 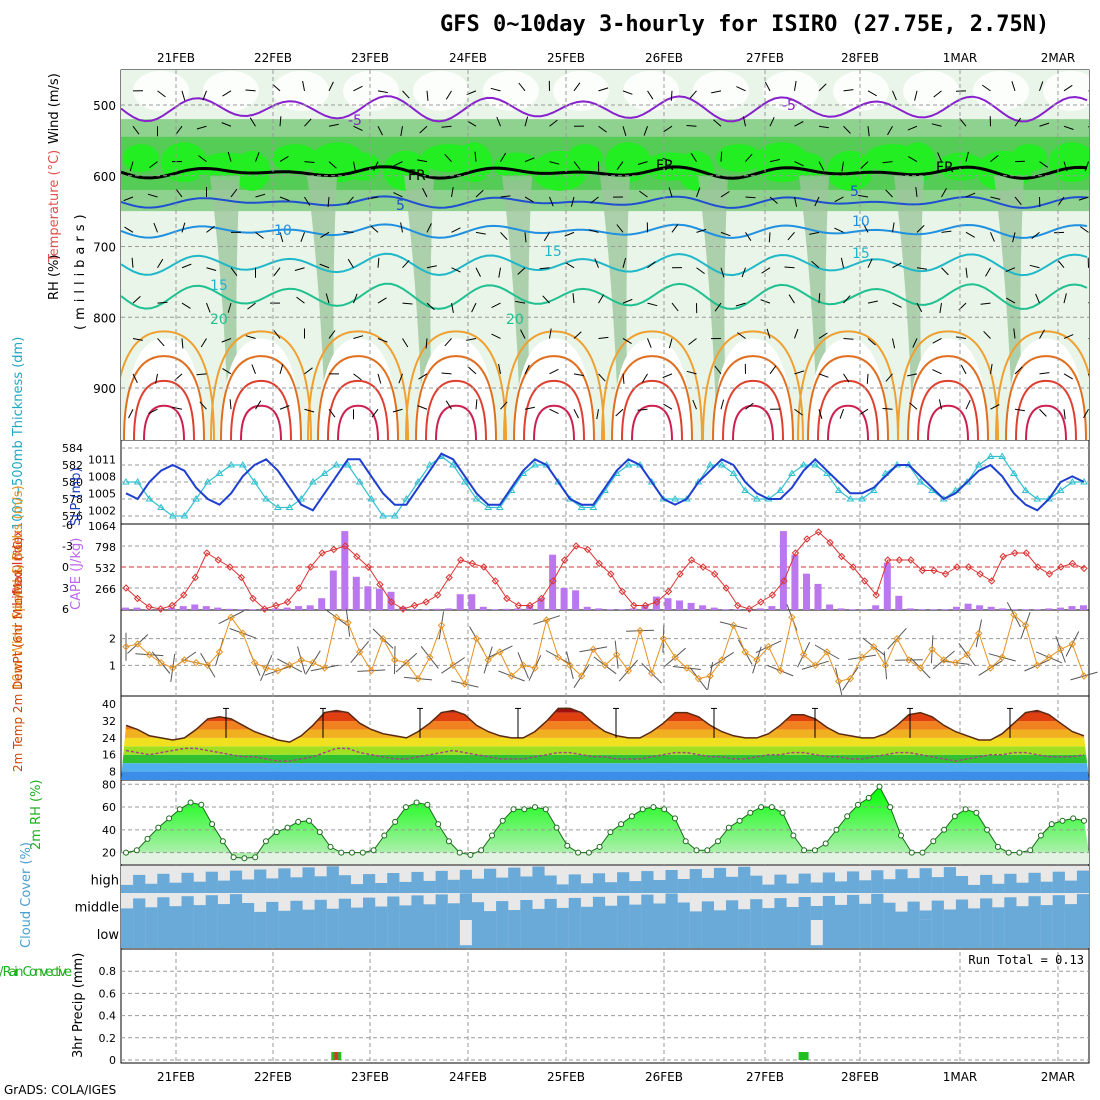 What do you see at coordinates (605, 482) in the screenshot?
I see `slp-line` at bounding box center [605, 482].